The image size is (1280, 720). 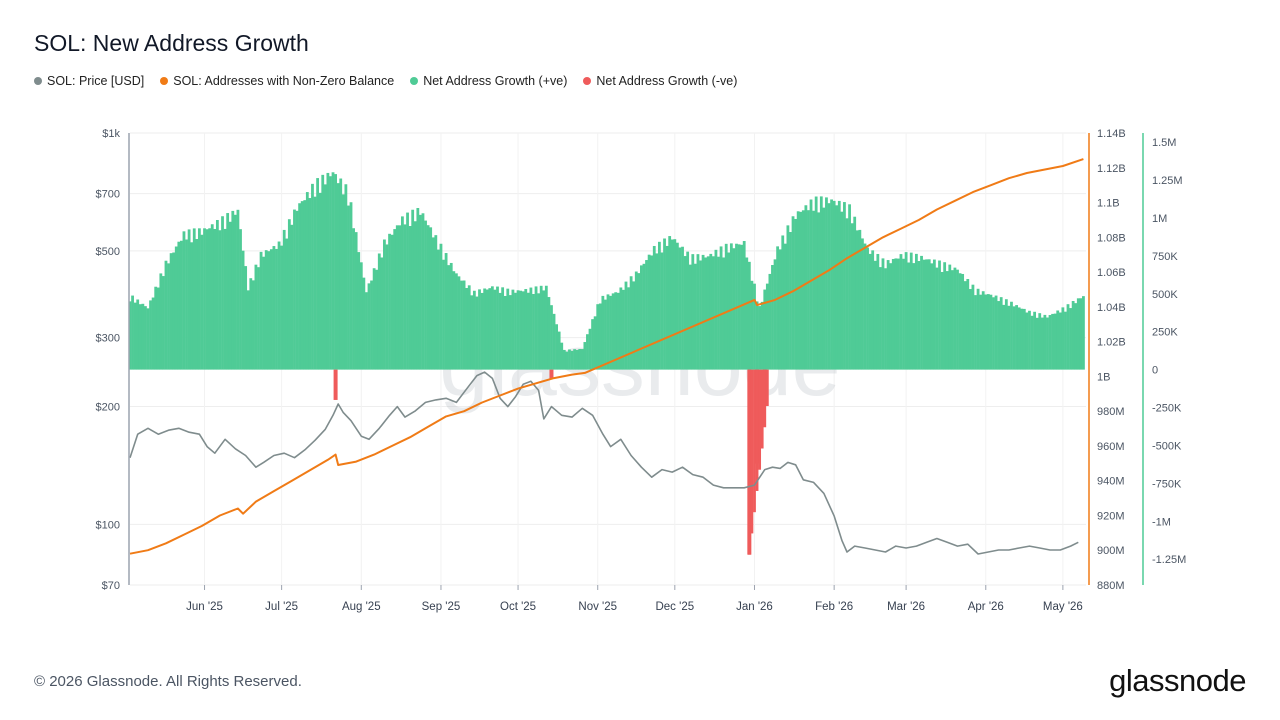 What do you see at coordinates (1165, 257) in the screenshot?
I see `growth-tick-label: 750K` at bounding box center [1165, 257].